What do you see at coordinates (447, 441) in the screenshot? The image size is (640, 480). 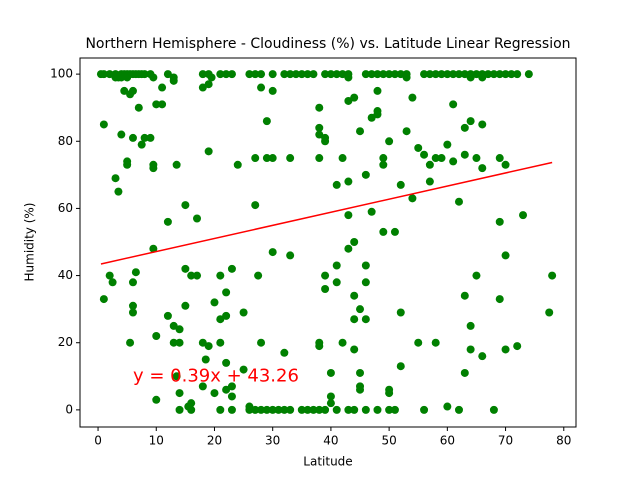 I see `x-tick-label: 60` at bounding box center [447, 441].